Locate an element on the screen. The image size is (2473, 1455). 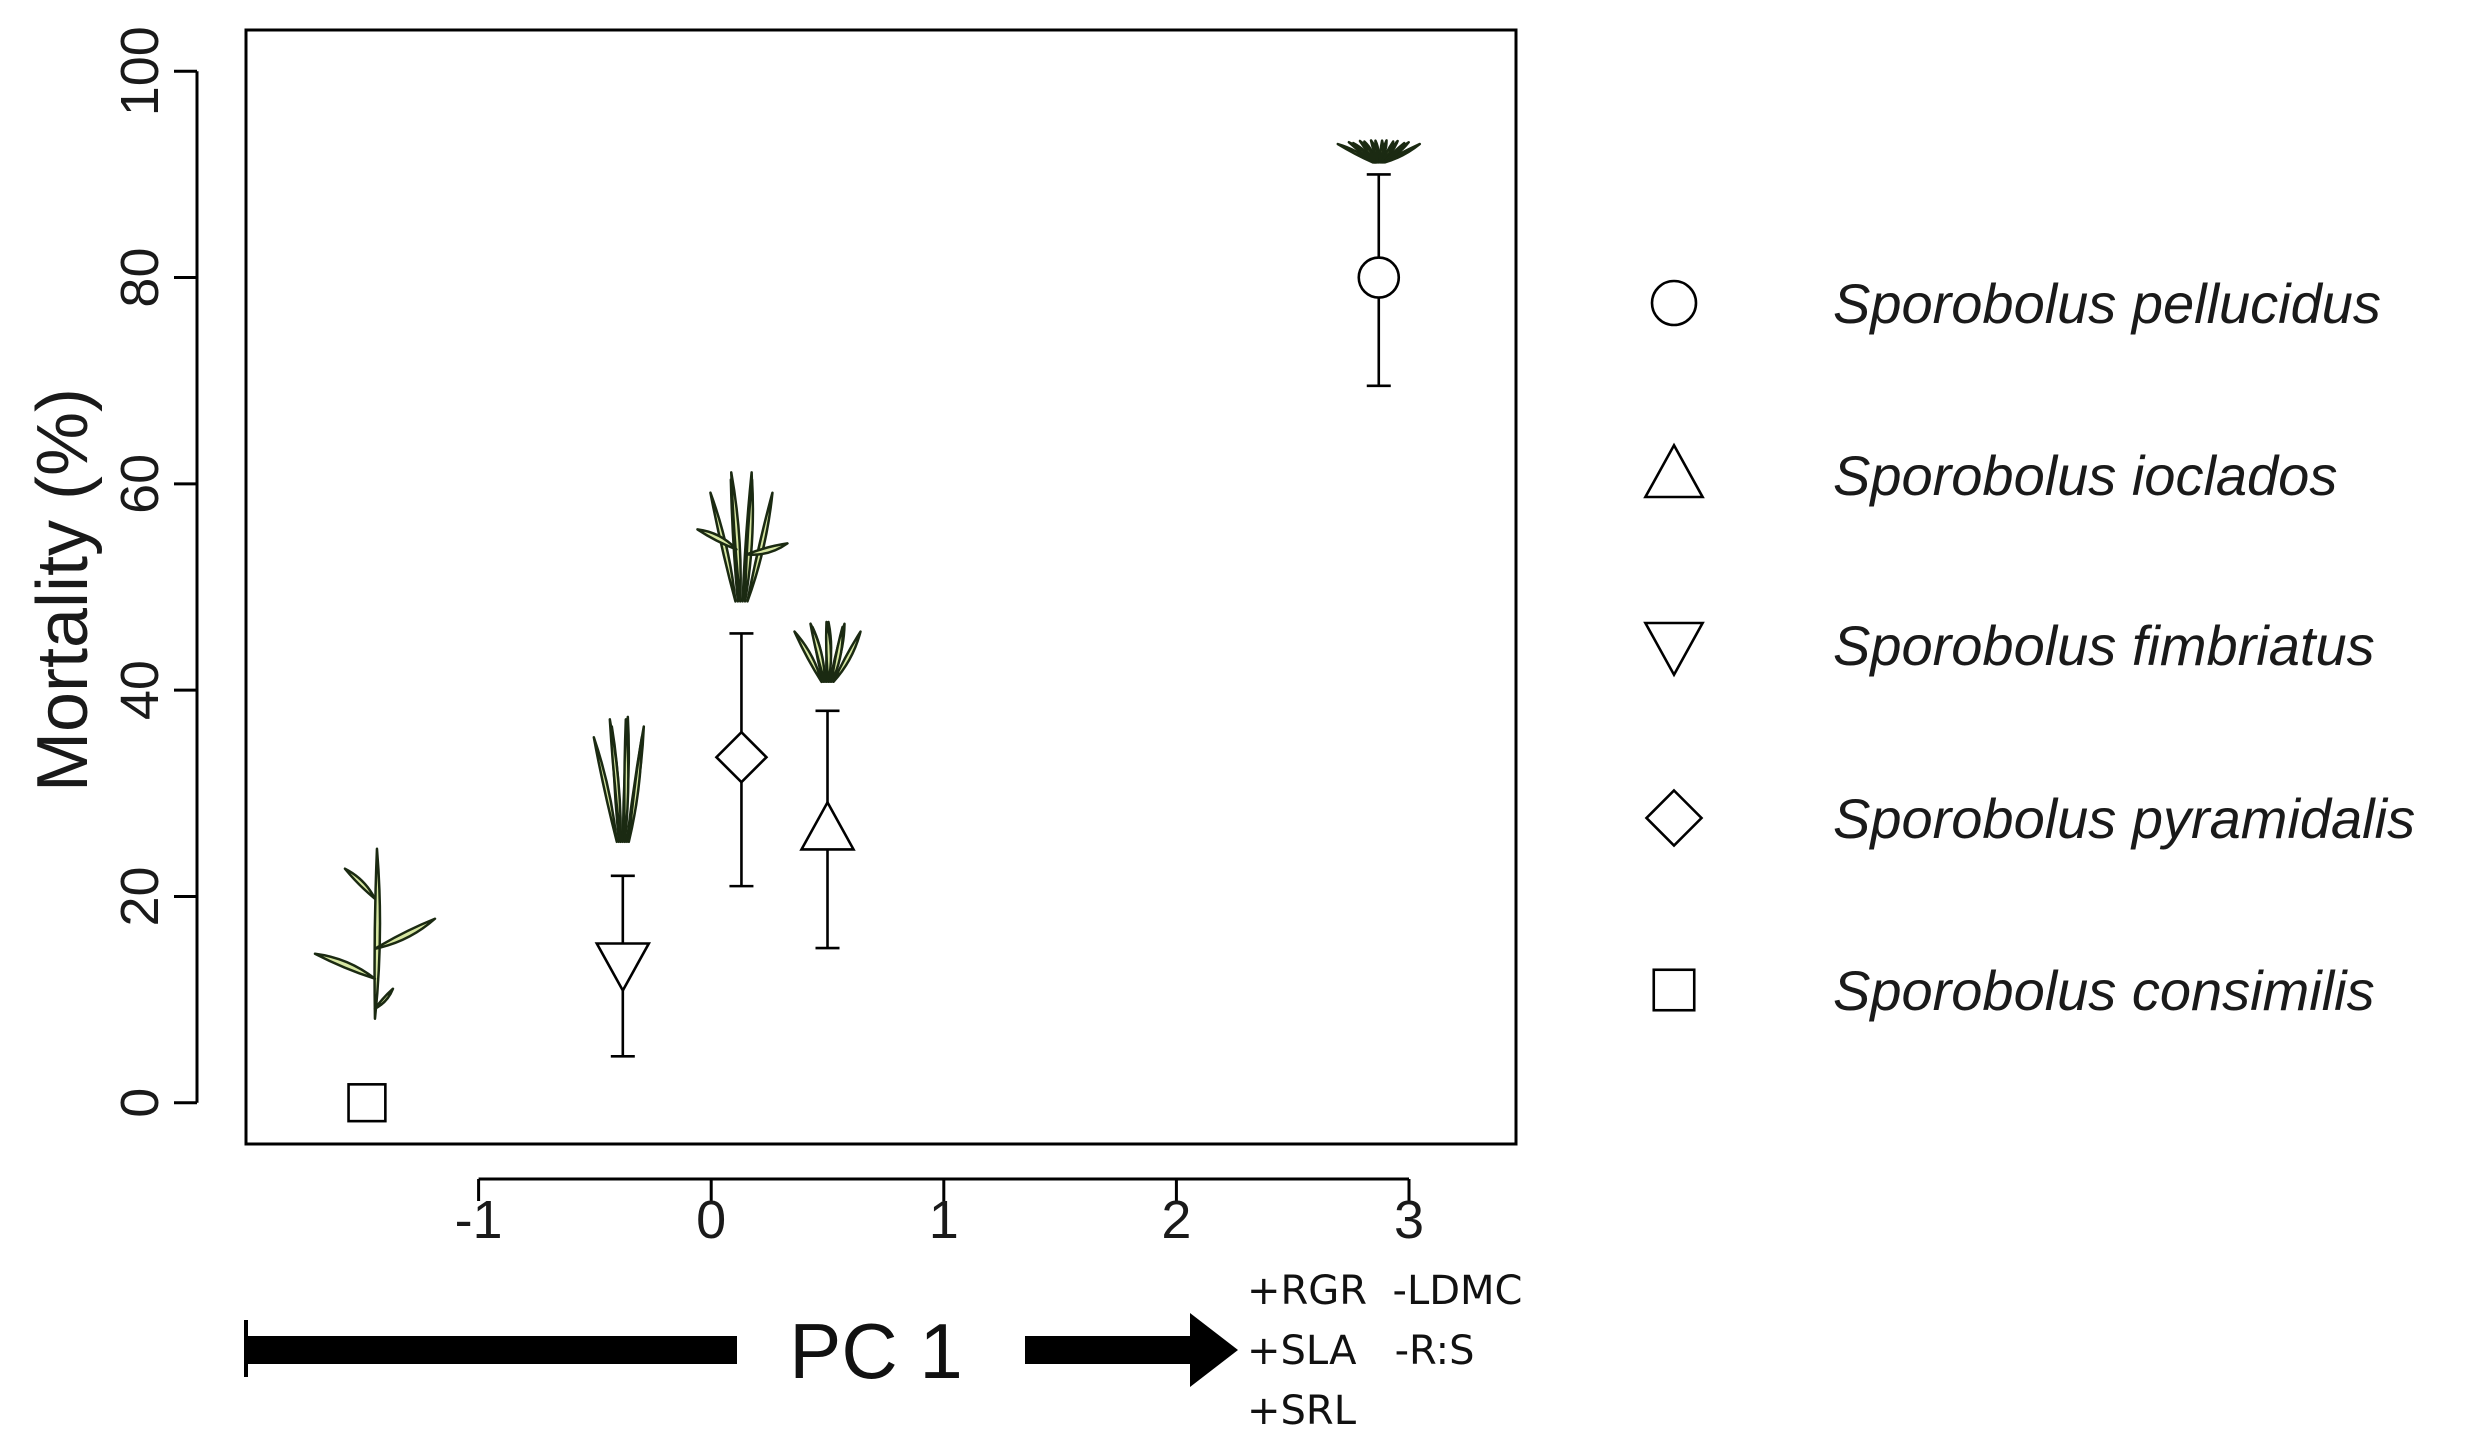
legend-label-sporobolus-ioclados: Sporobolus ioclados is located at coordinates (2085, 475).